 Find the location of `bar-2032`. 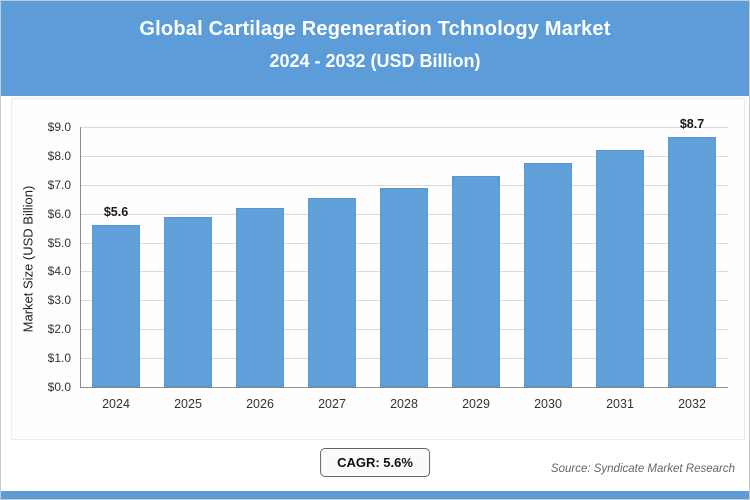

bar-2032 is located at coordinates (692, 262).